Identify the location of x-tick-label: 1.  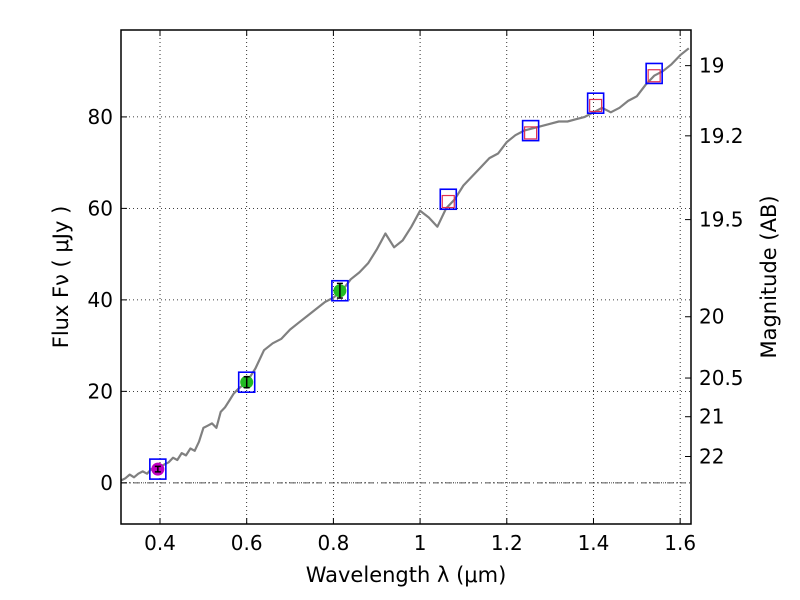
(420, 543).